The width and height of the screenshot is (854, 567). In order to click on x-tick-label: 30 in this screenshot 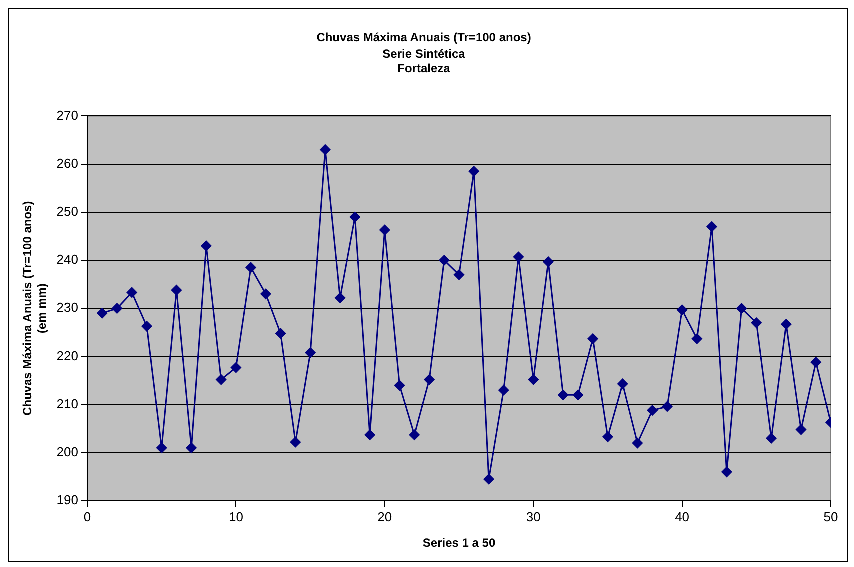, I will do `click(533, 516)`.